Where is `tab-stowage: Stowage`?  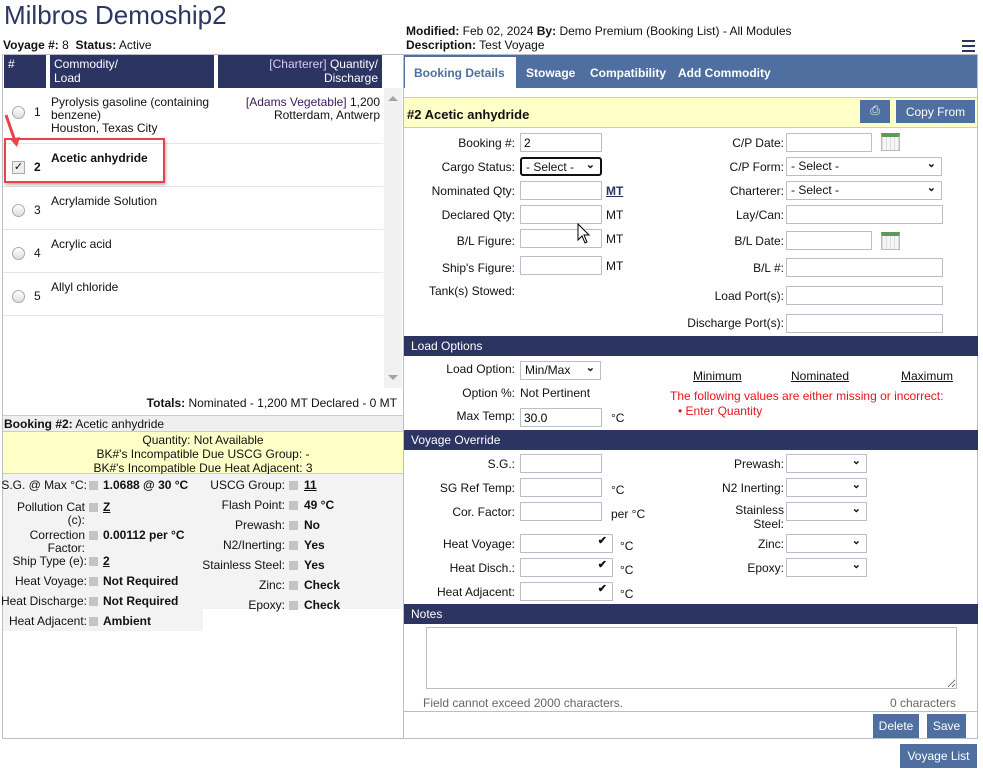 tab-stowage: Stowage is located at coordinates (551, 73).